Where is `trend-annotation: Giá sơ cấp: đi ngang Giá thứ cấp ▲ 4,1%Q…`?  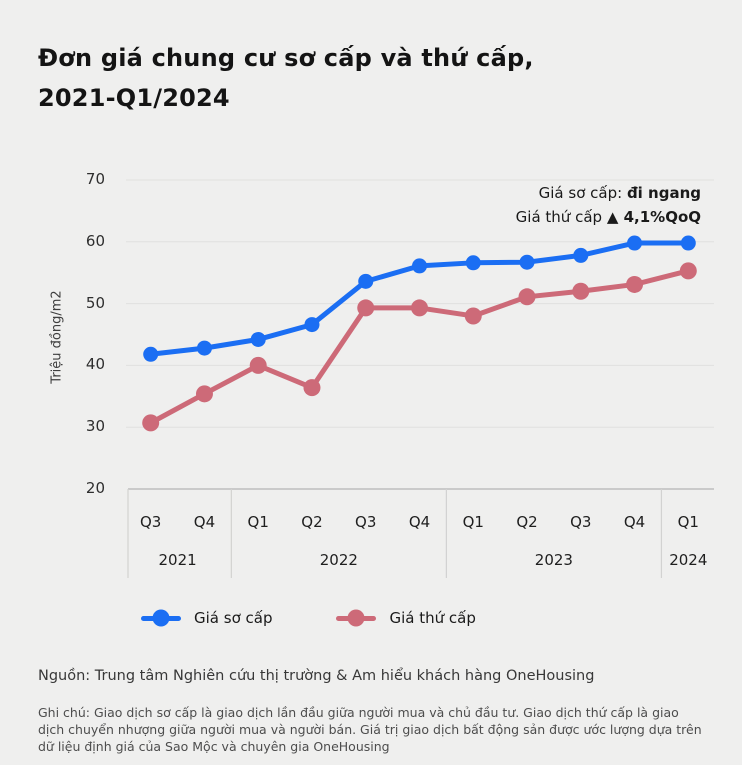
trend-annotation: Giá sơ cấp: đi ngang Giá thứ cấp ▲ 4,1%Q… is located at coordinates (608, 205).